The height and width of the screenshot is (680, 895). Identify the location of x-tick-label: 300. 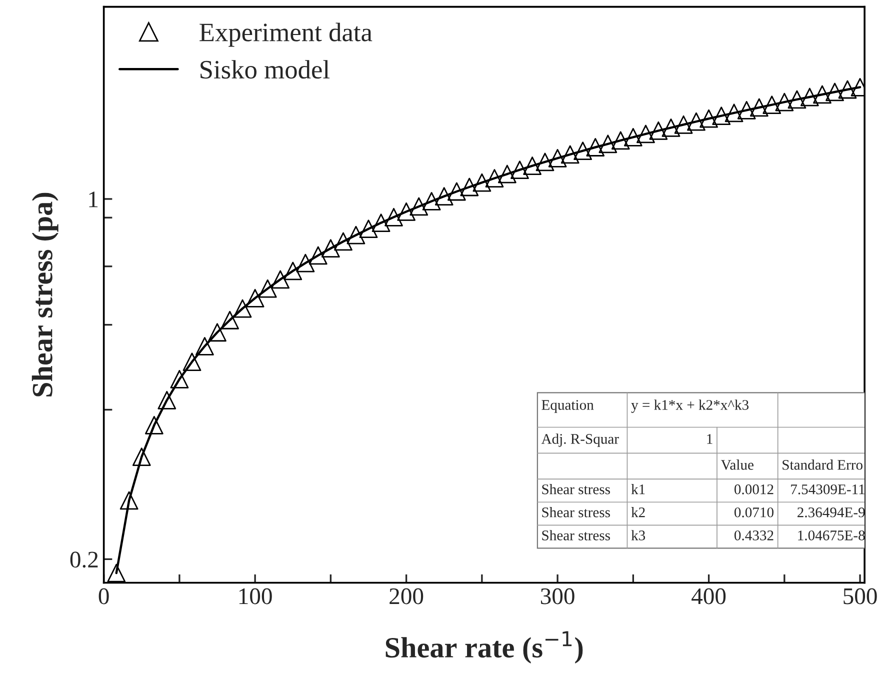
(557, 596).